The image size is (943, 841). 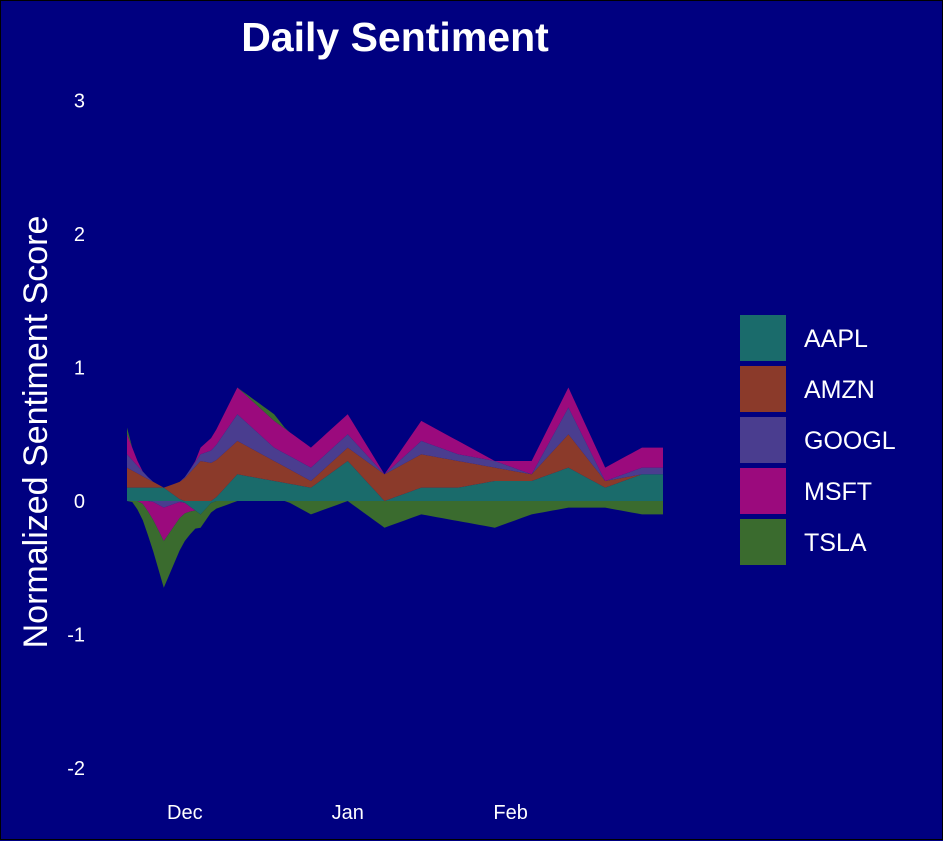 I want to click on y-tick-label: 2, so click(x=79, y=235).